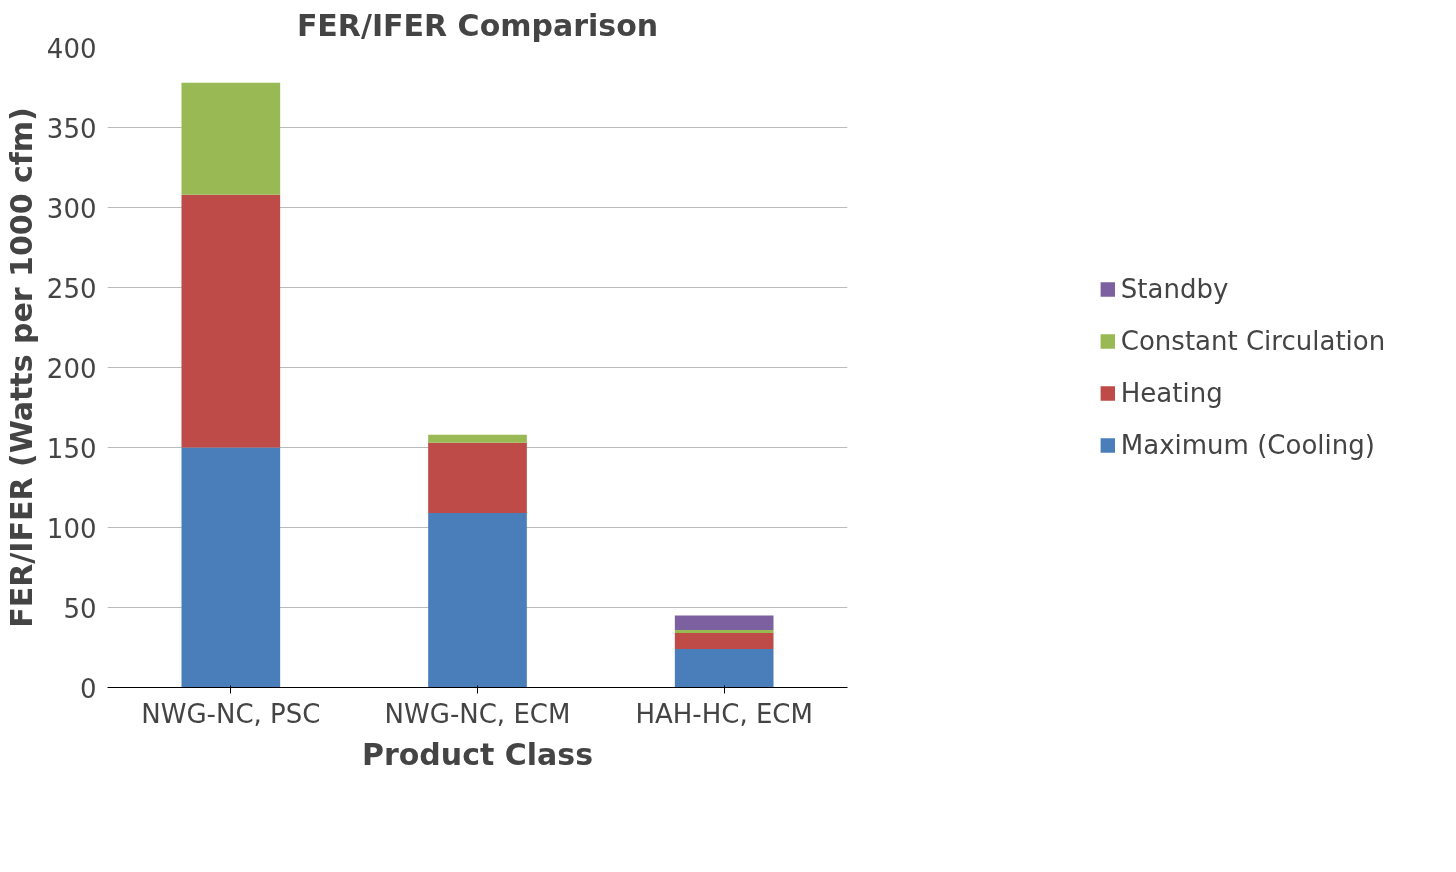  Describe the element at coordinates (71, 528) in the screenshot. I see `y-tick-label: 100` at that location.